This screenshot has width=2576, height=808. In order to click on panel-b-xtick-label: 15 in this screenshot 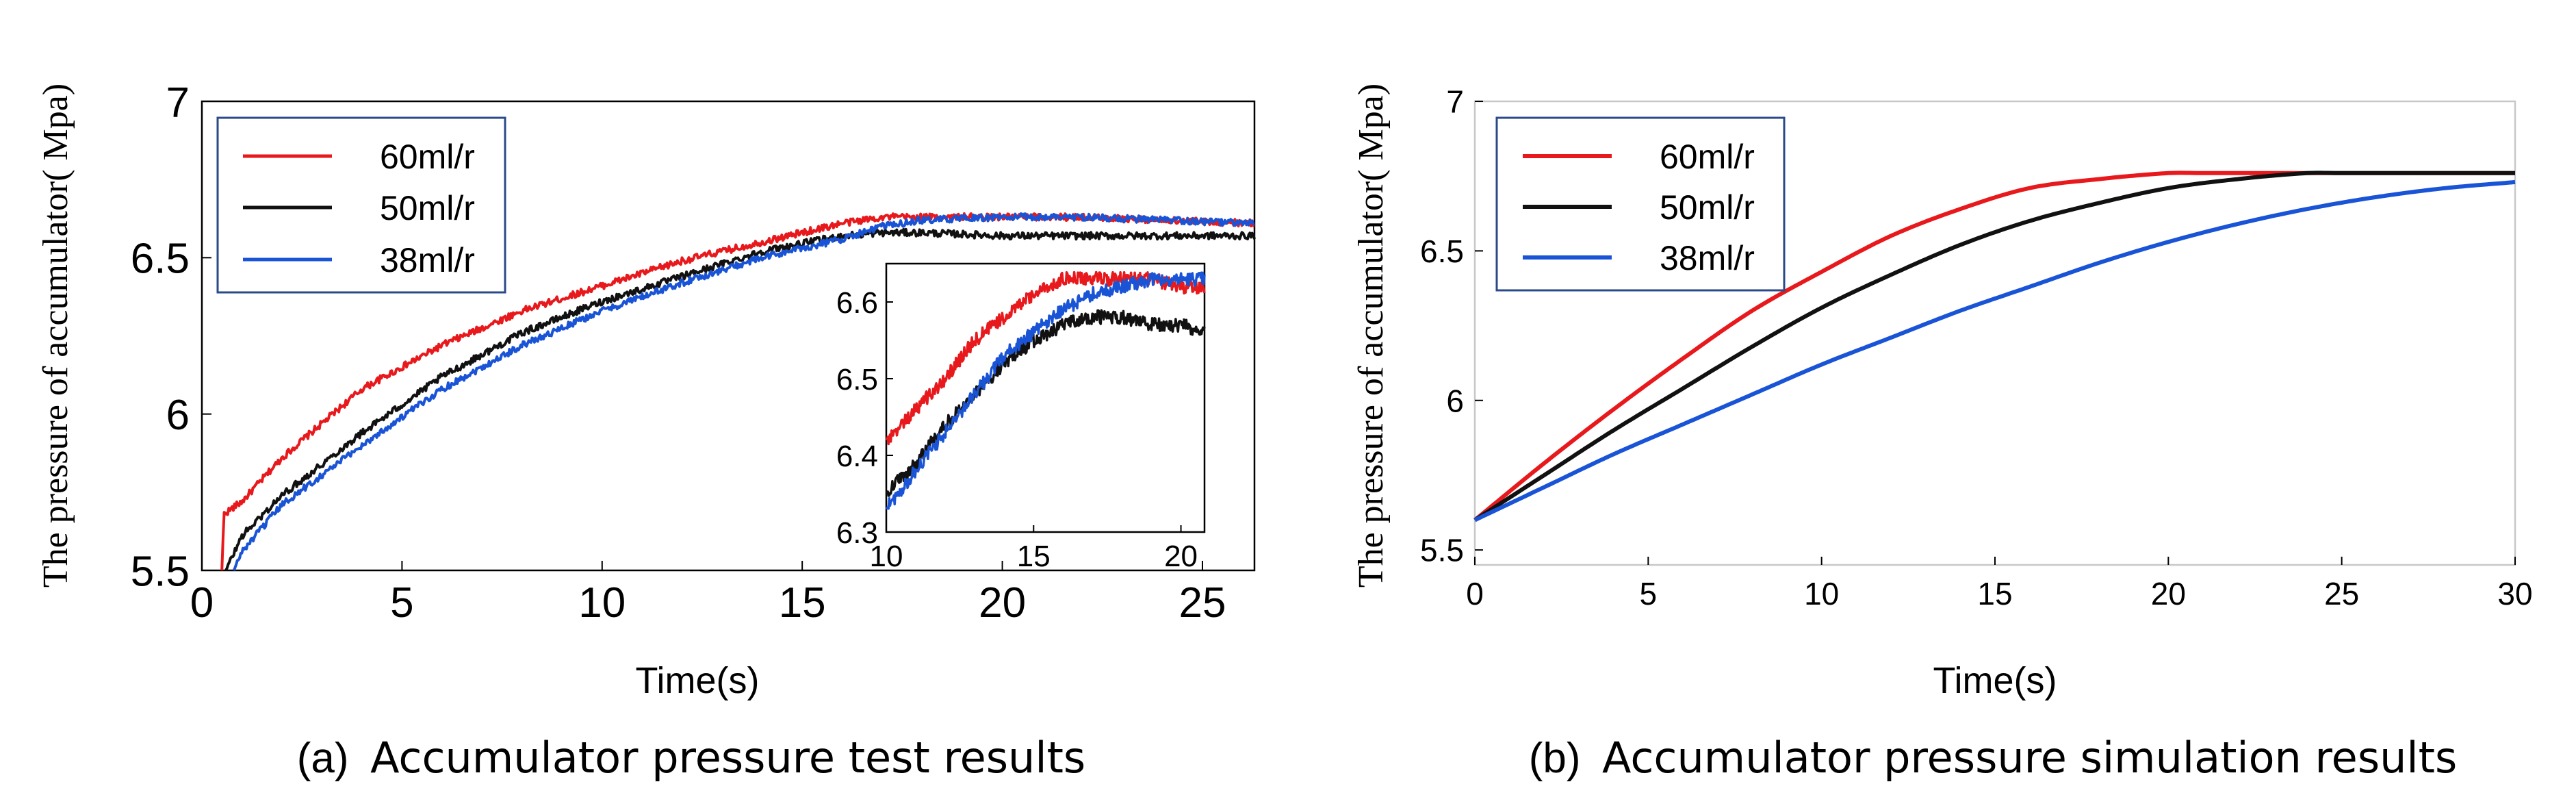, I will do `click(1994, 593)`.